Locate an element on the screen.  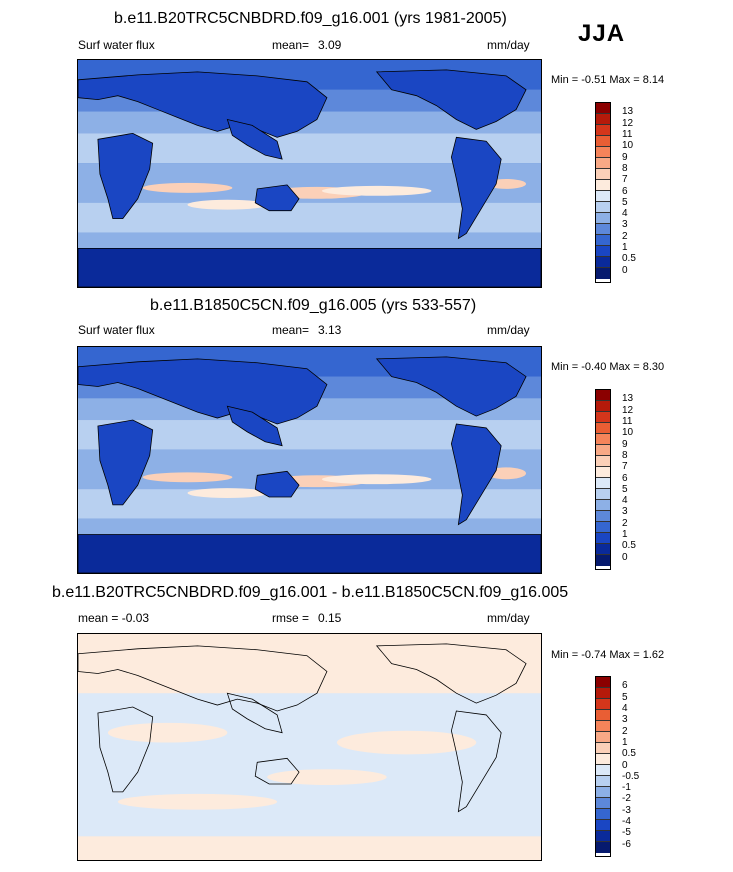
panel3-minmax: Min = -0.74 Max = 1.62 is located at coordinates (608, 655).